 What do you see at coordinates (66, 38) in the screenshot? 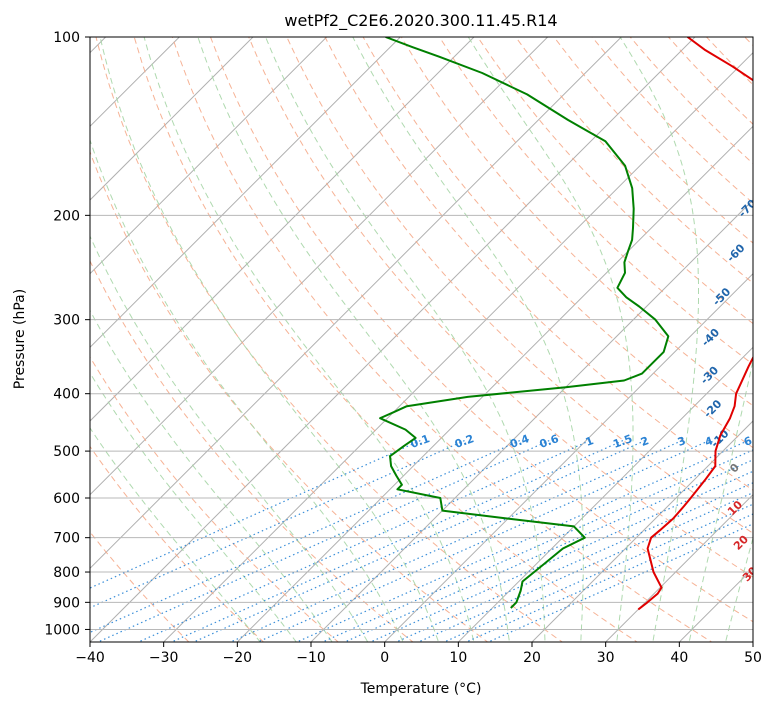
I see `y-tick-label: 100` at bounding box center [66, 38].